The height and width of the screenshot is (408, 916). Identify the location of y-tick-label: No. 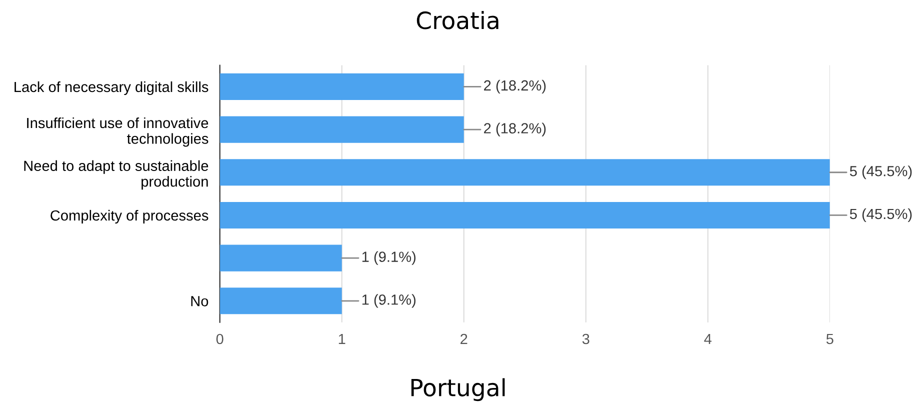
(199, 301).